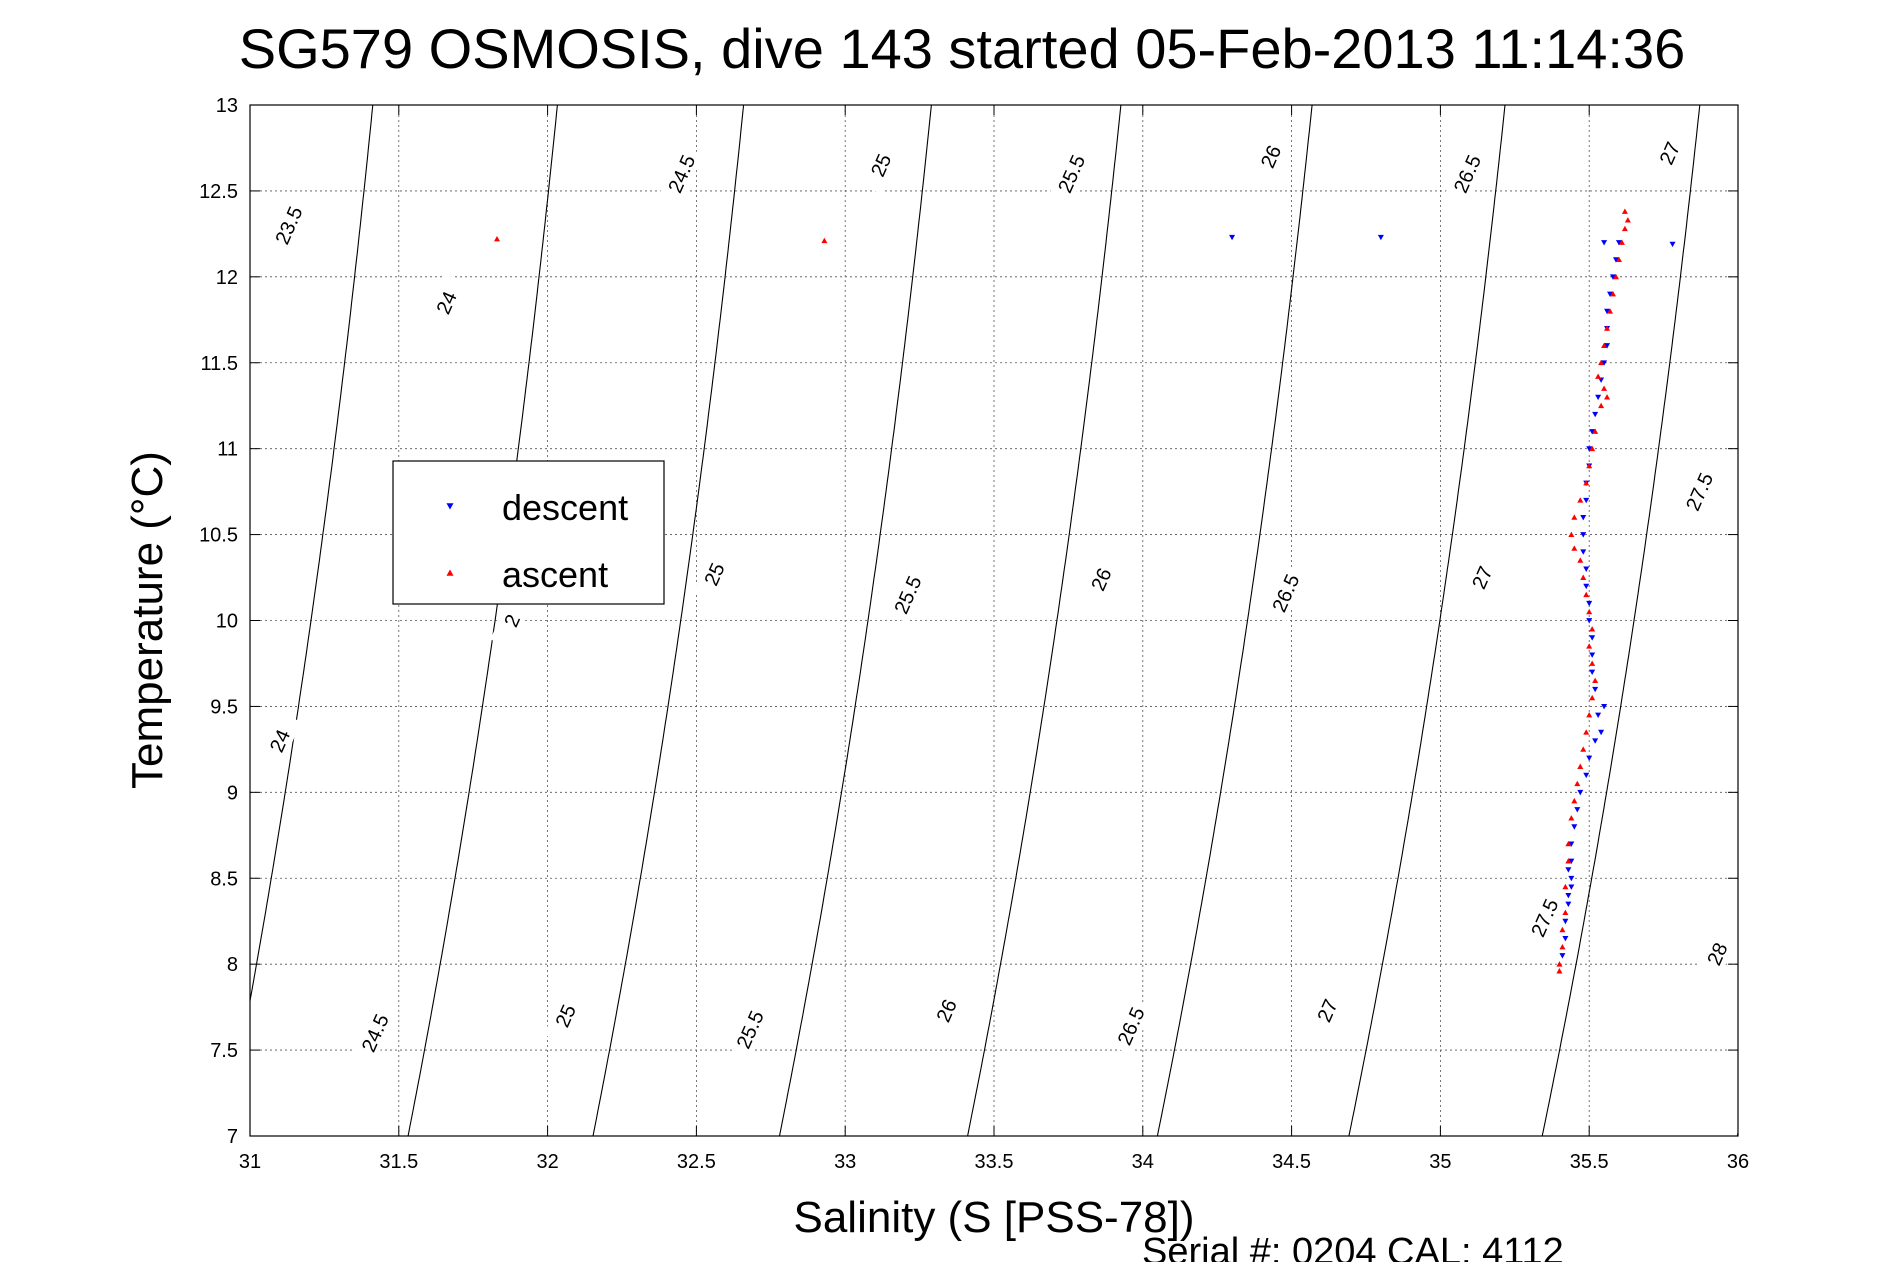 The height and width of the screenshot is (1262, 1891). I want to click on isopycnal-24.5, so click(668, 620).